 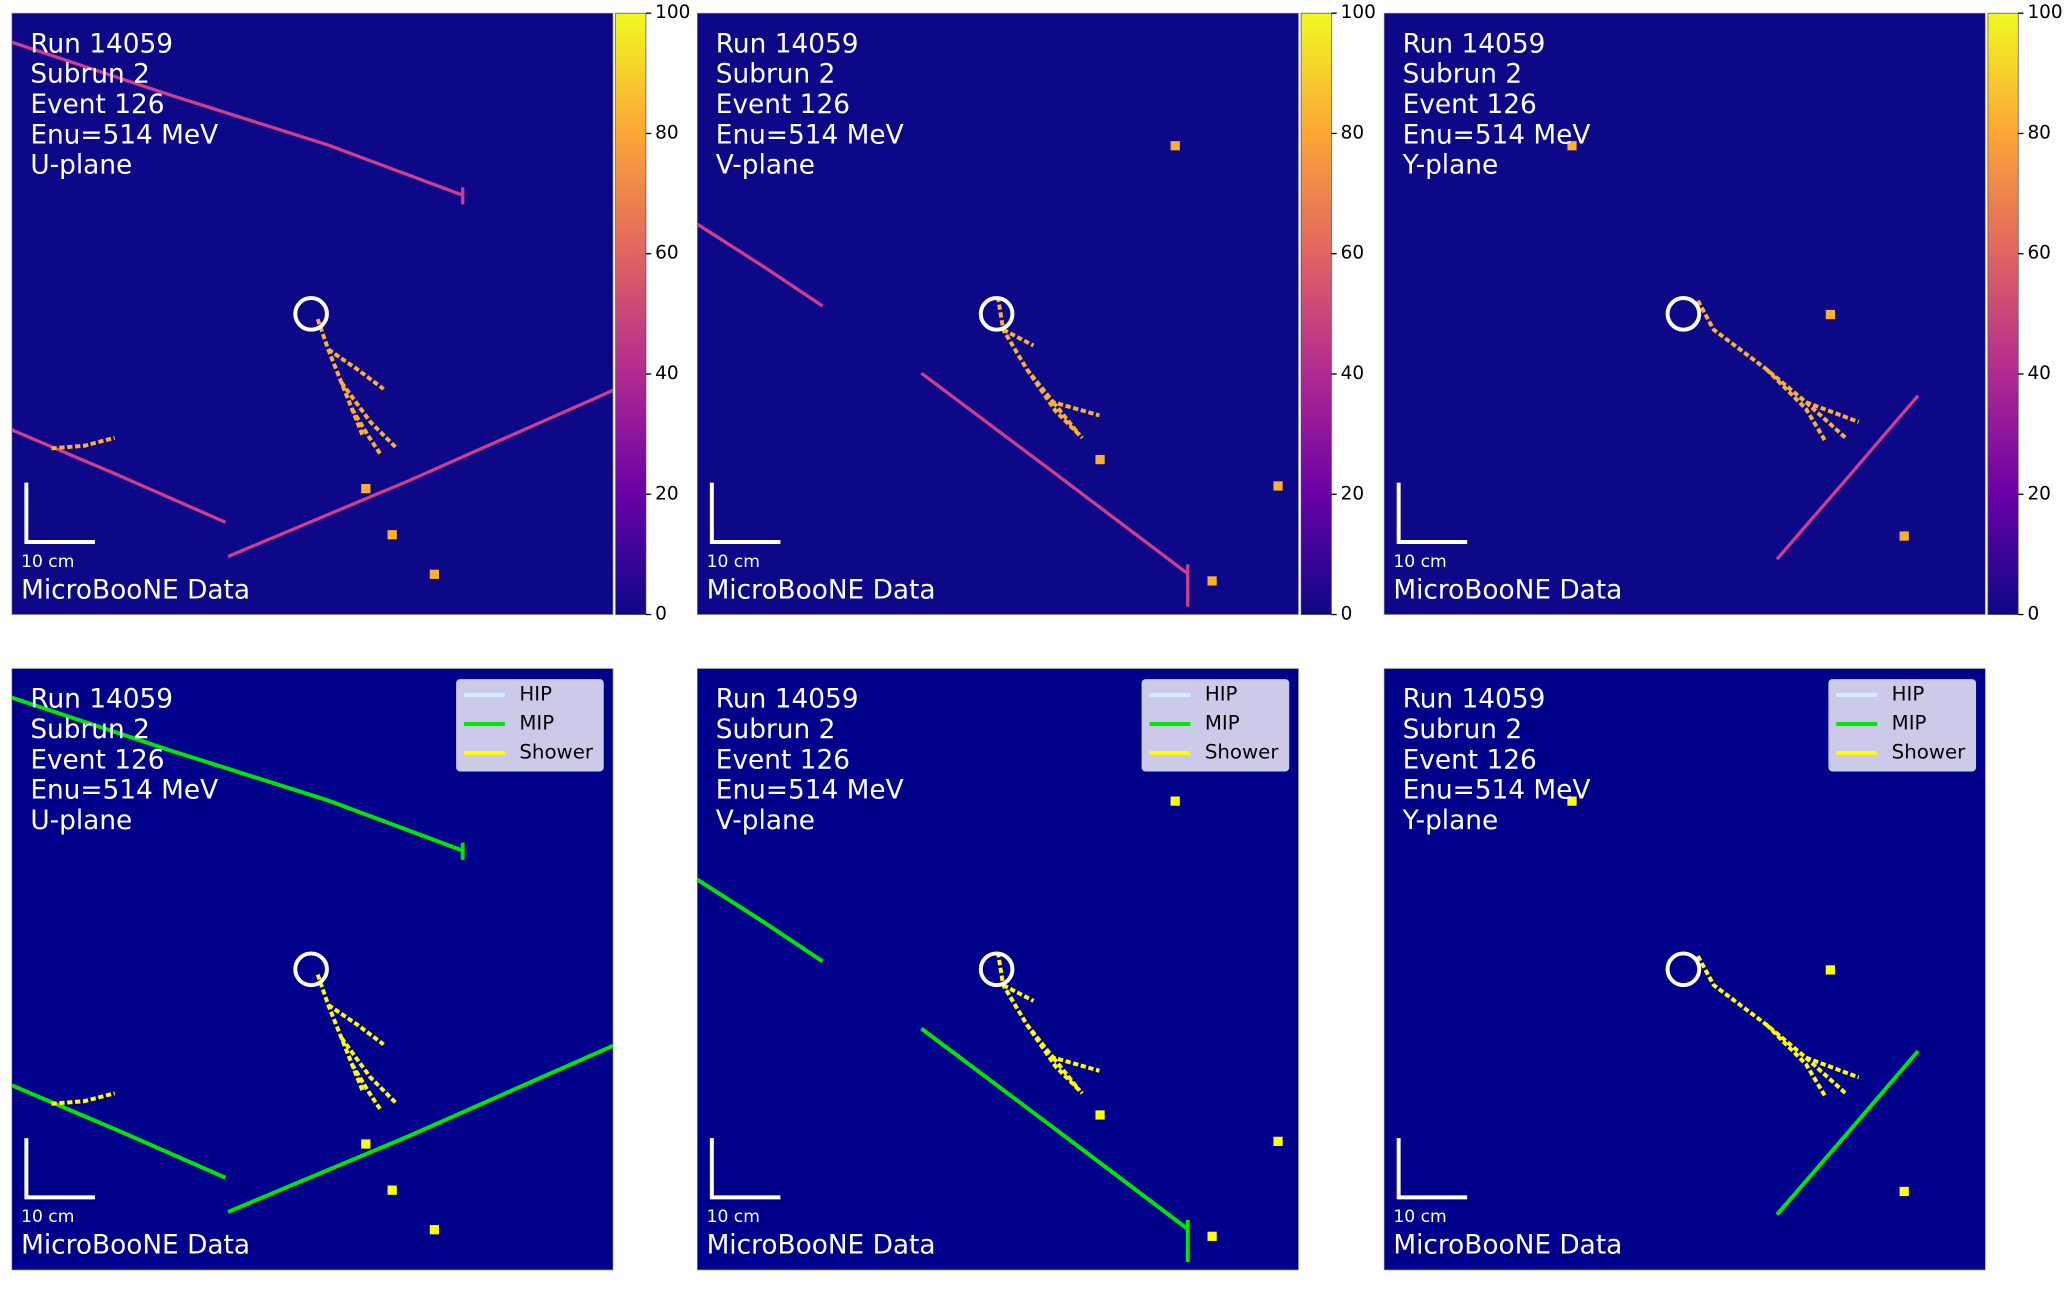 What do you see at coordinates (631, 313) in the screenshot?
I see `colorbar` at bounding box center [631, 313].